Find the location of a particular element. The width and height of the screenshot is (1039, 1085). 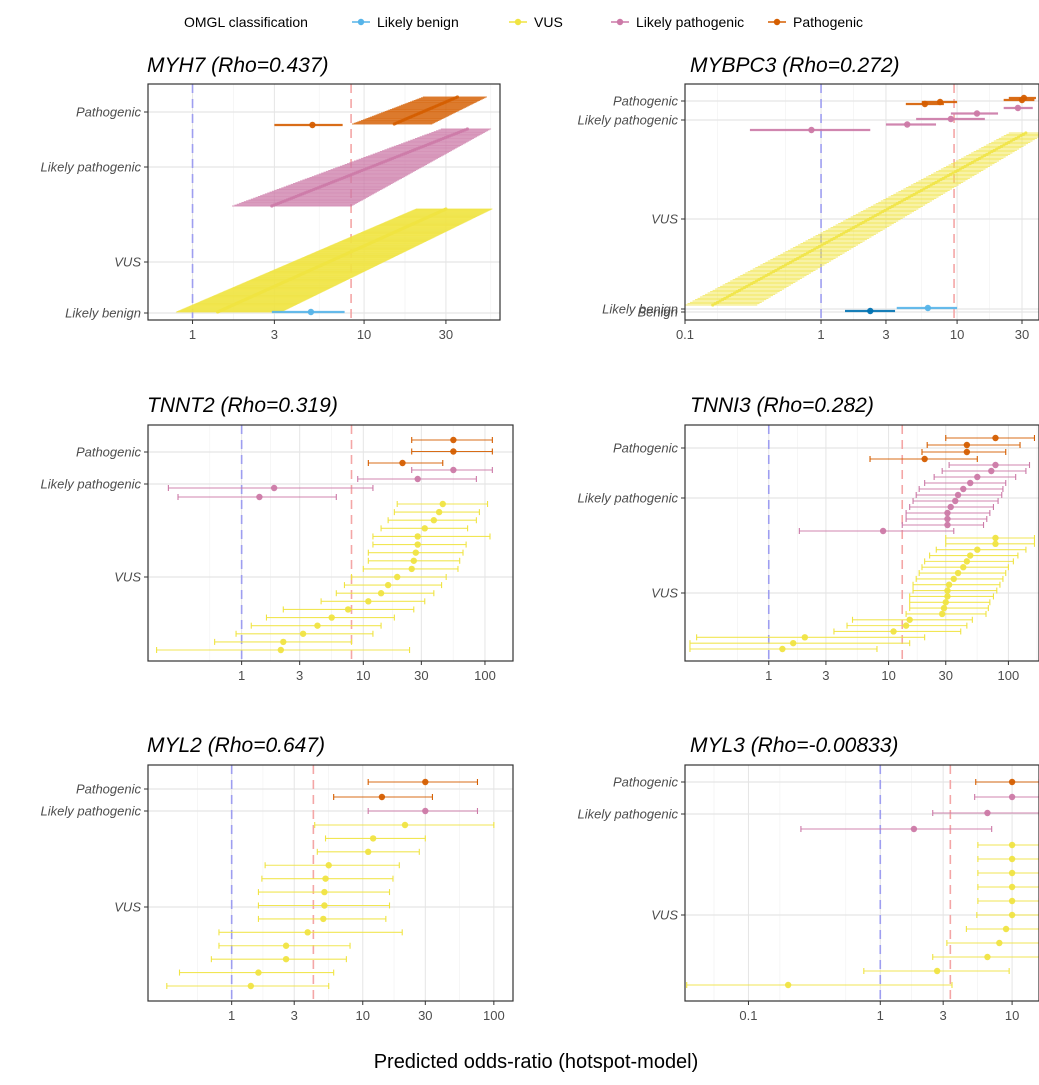

x-tick-label: 1 is located at coordinates (768, 675).